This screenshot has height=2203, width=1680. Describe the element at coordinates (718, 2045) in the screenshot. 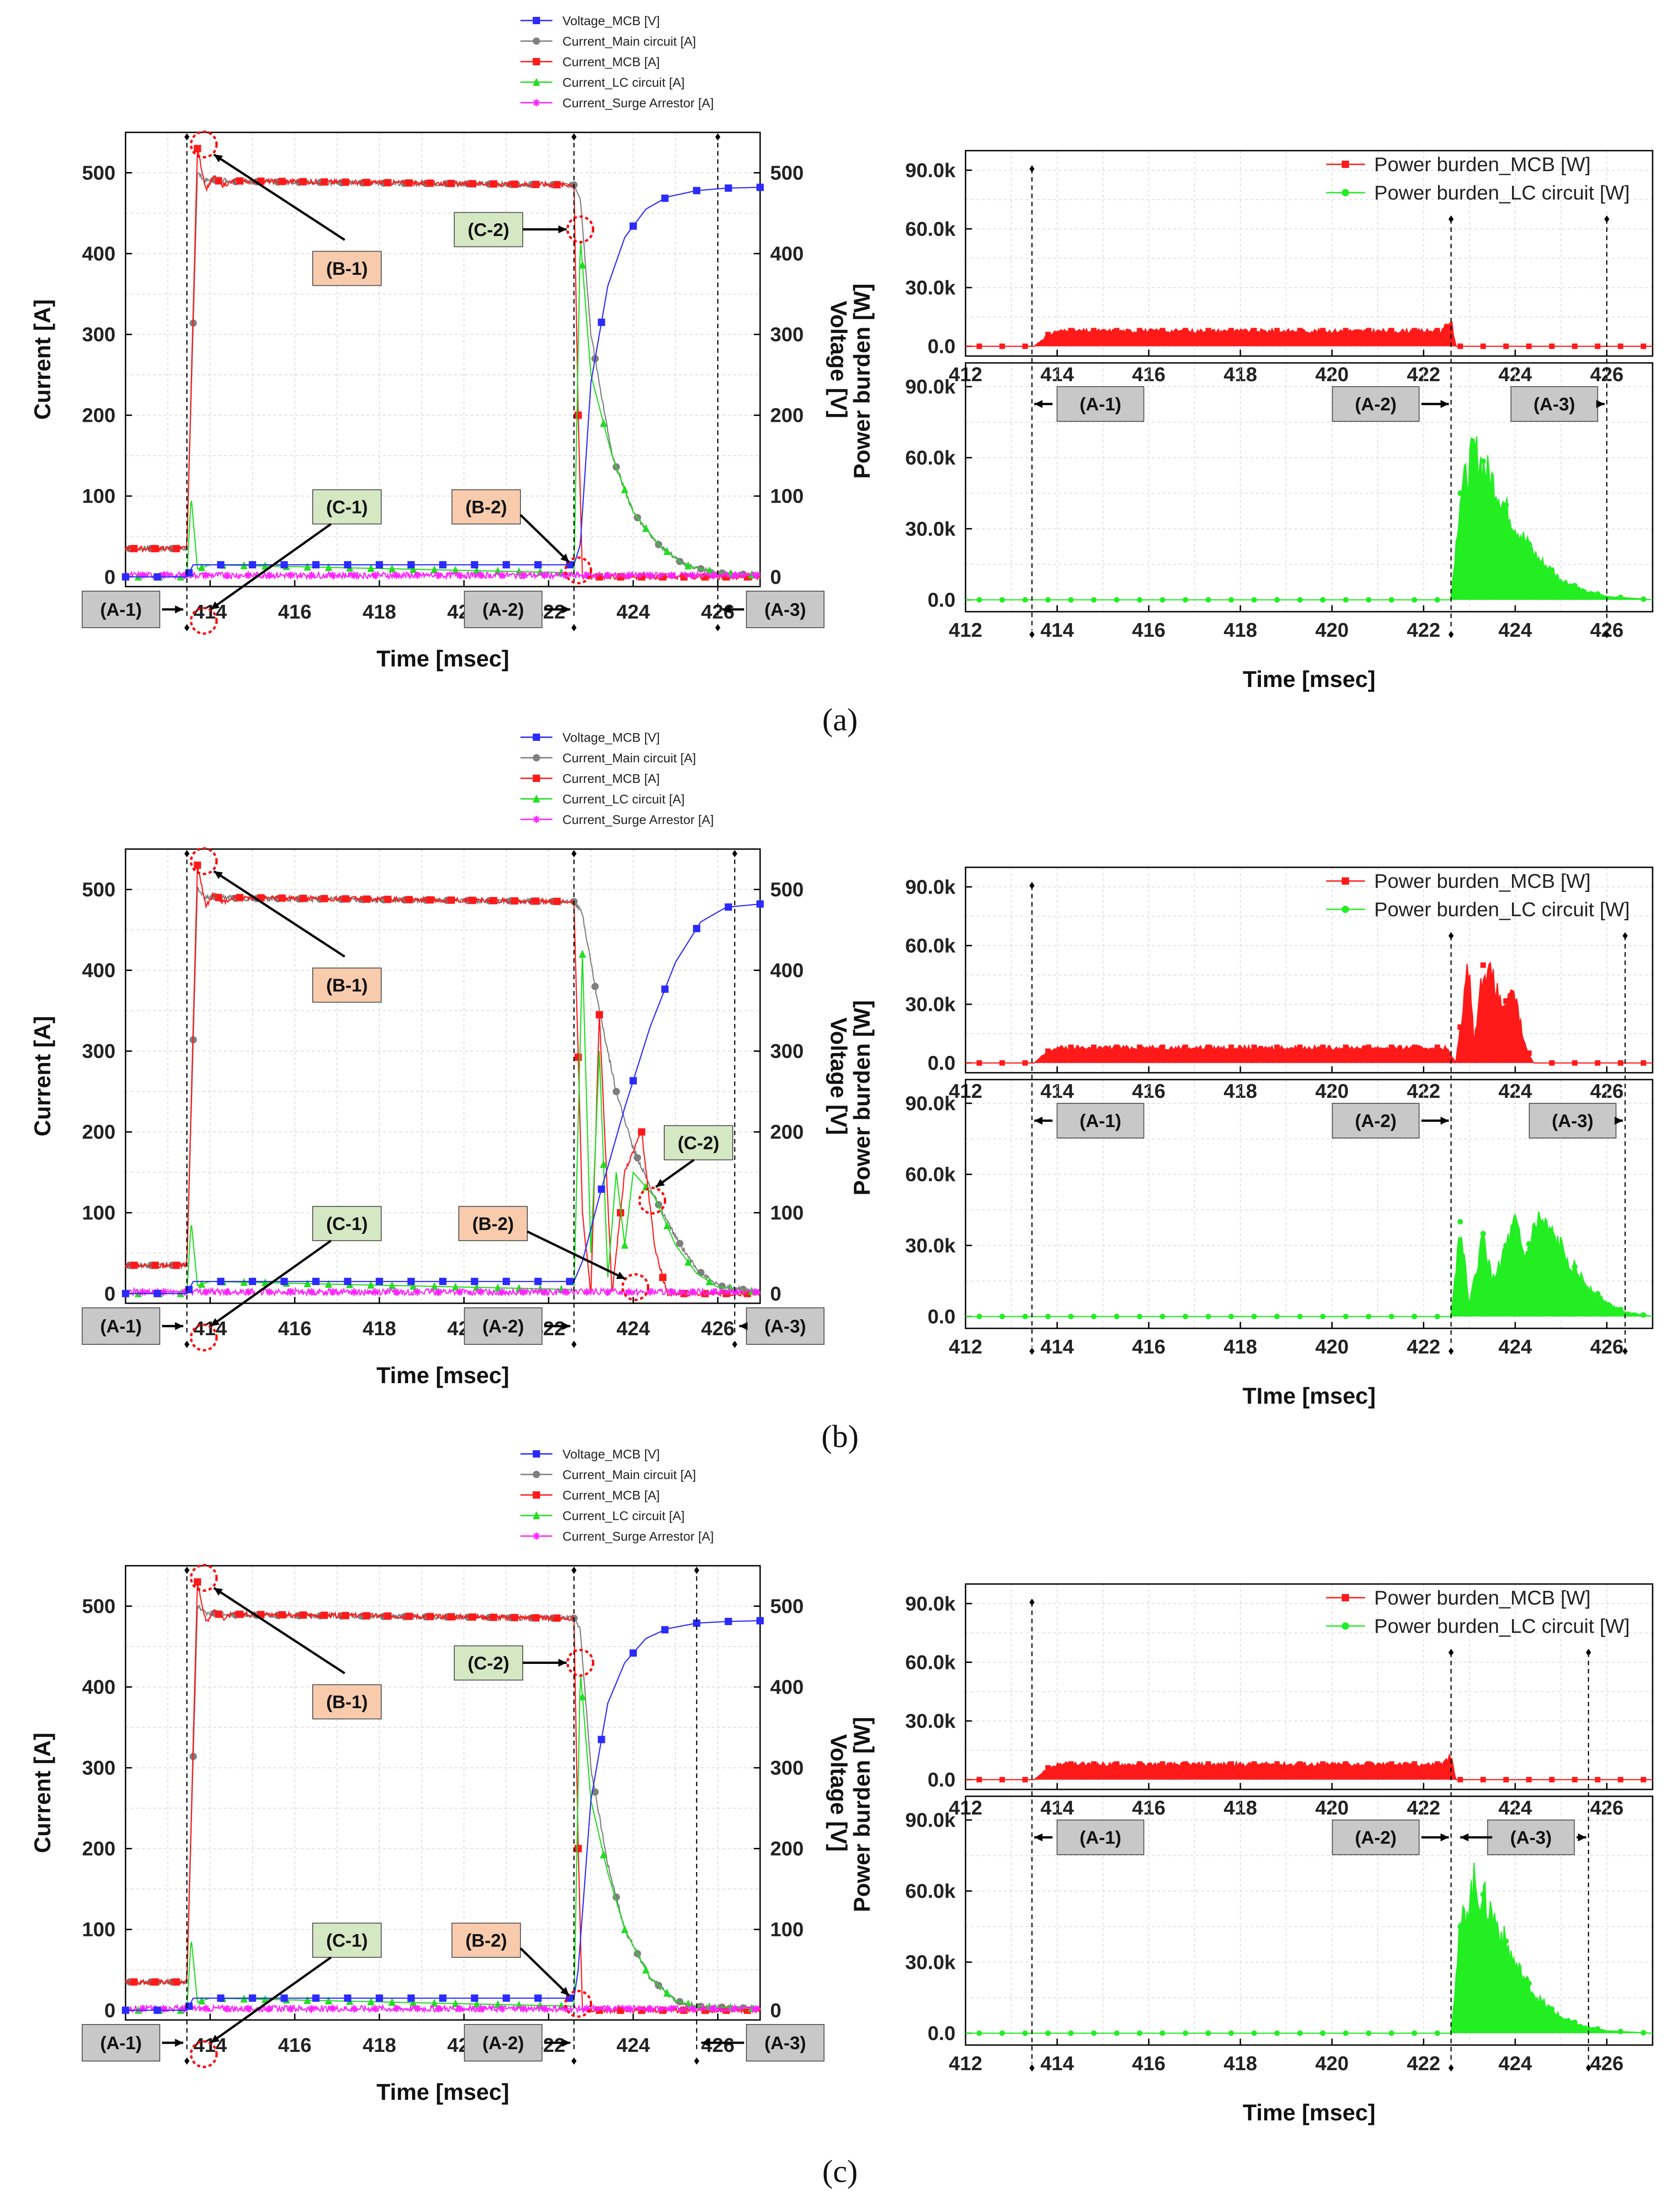

I see `x-tick-label: 426` at that location.